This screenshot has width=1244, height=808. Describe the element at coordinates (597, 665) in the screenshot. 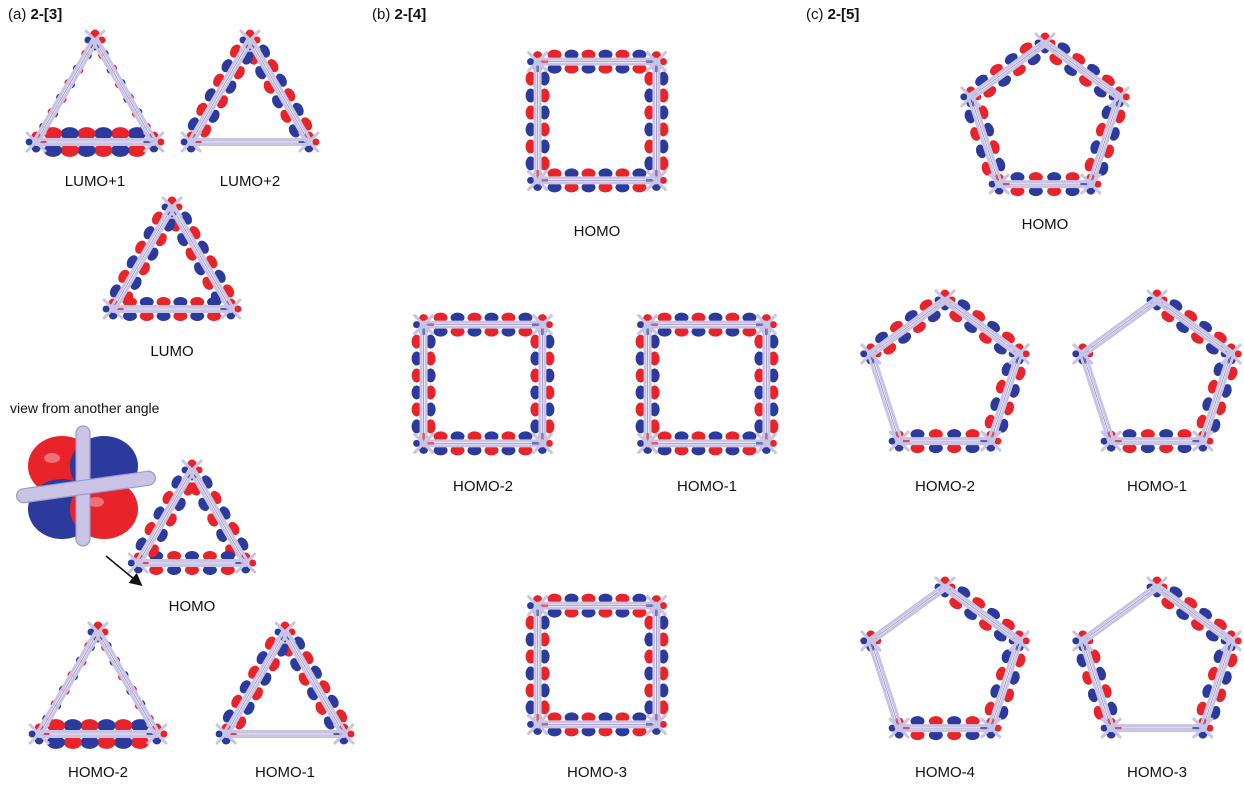

I see `orbital-lobes` at that location.